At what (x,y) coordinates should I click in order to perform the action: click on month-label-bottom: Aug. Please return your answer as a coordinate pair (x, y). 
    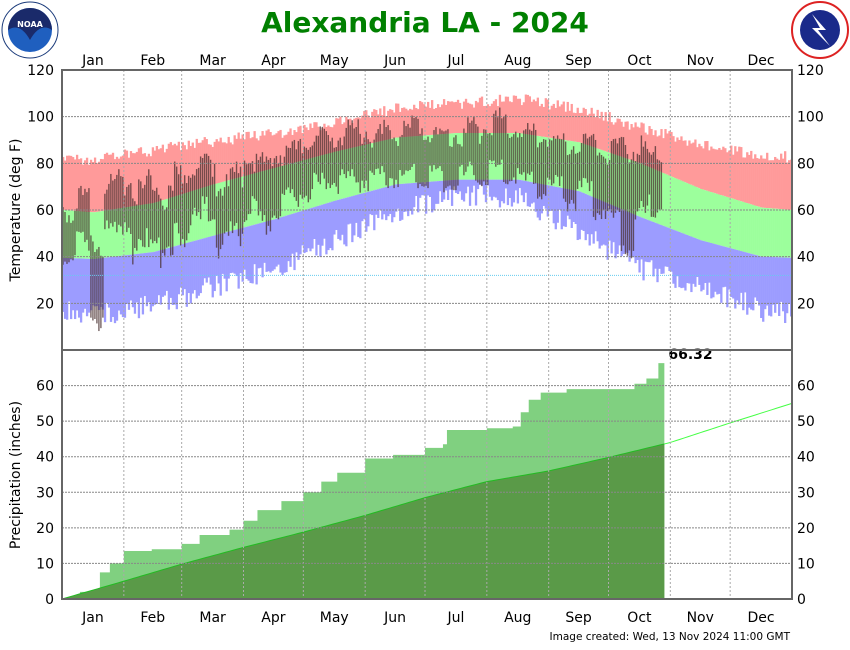
    Looking at the image, I should click on (517, 618).